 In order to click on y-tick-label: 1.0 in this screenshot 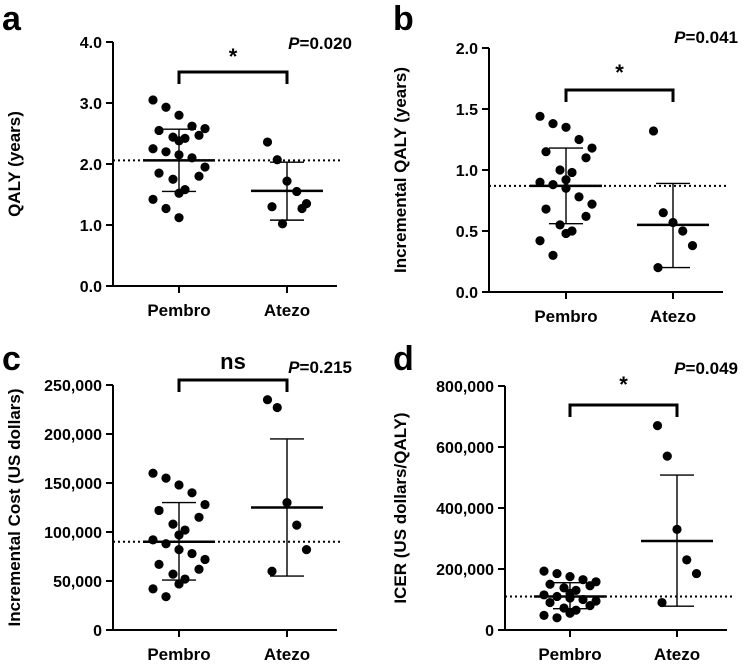, I will do `click(91, 226)`.